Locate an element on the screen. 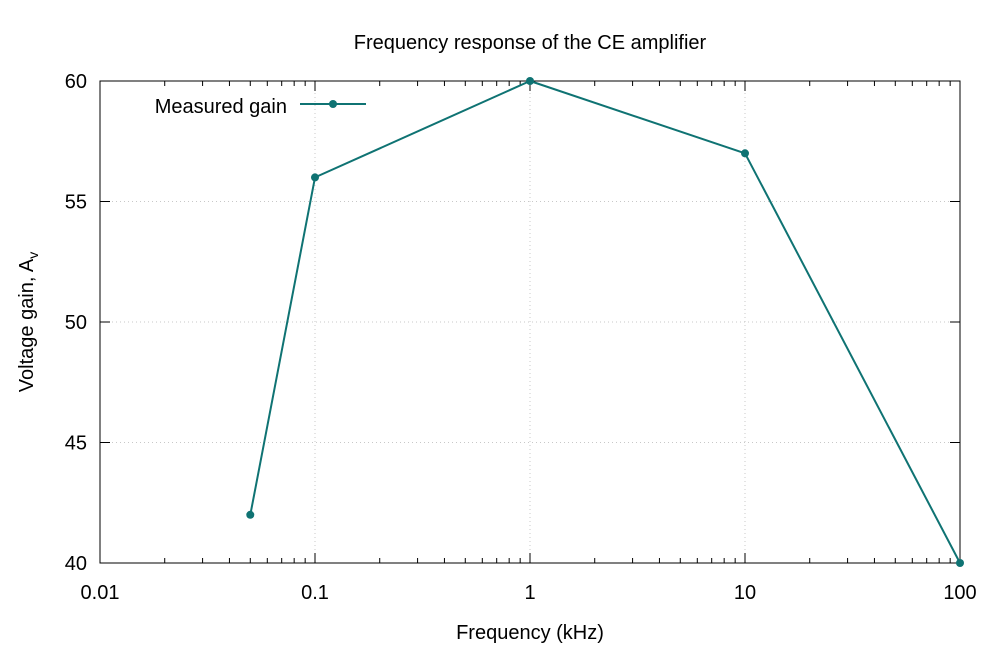 This screenshot has height=650, width=1000. legend-label: Measured gain is located at coordinates (221, 107).